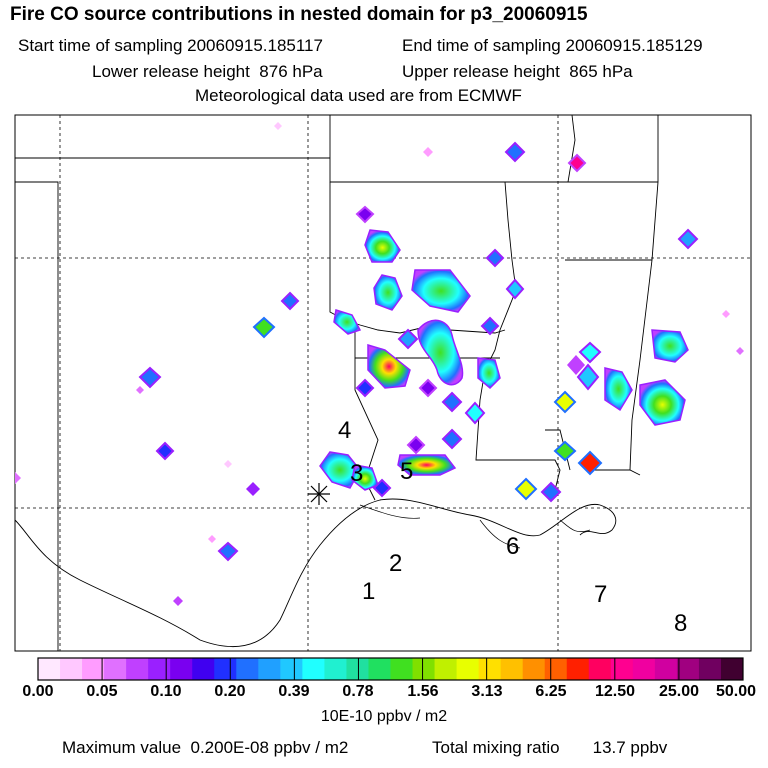  Describe the element at coordinates (166, 691) in the screenshot. I see `colorbar-tick-2: 0.10` at that location.